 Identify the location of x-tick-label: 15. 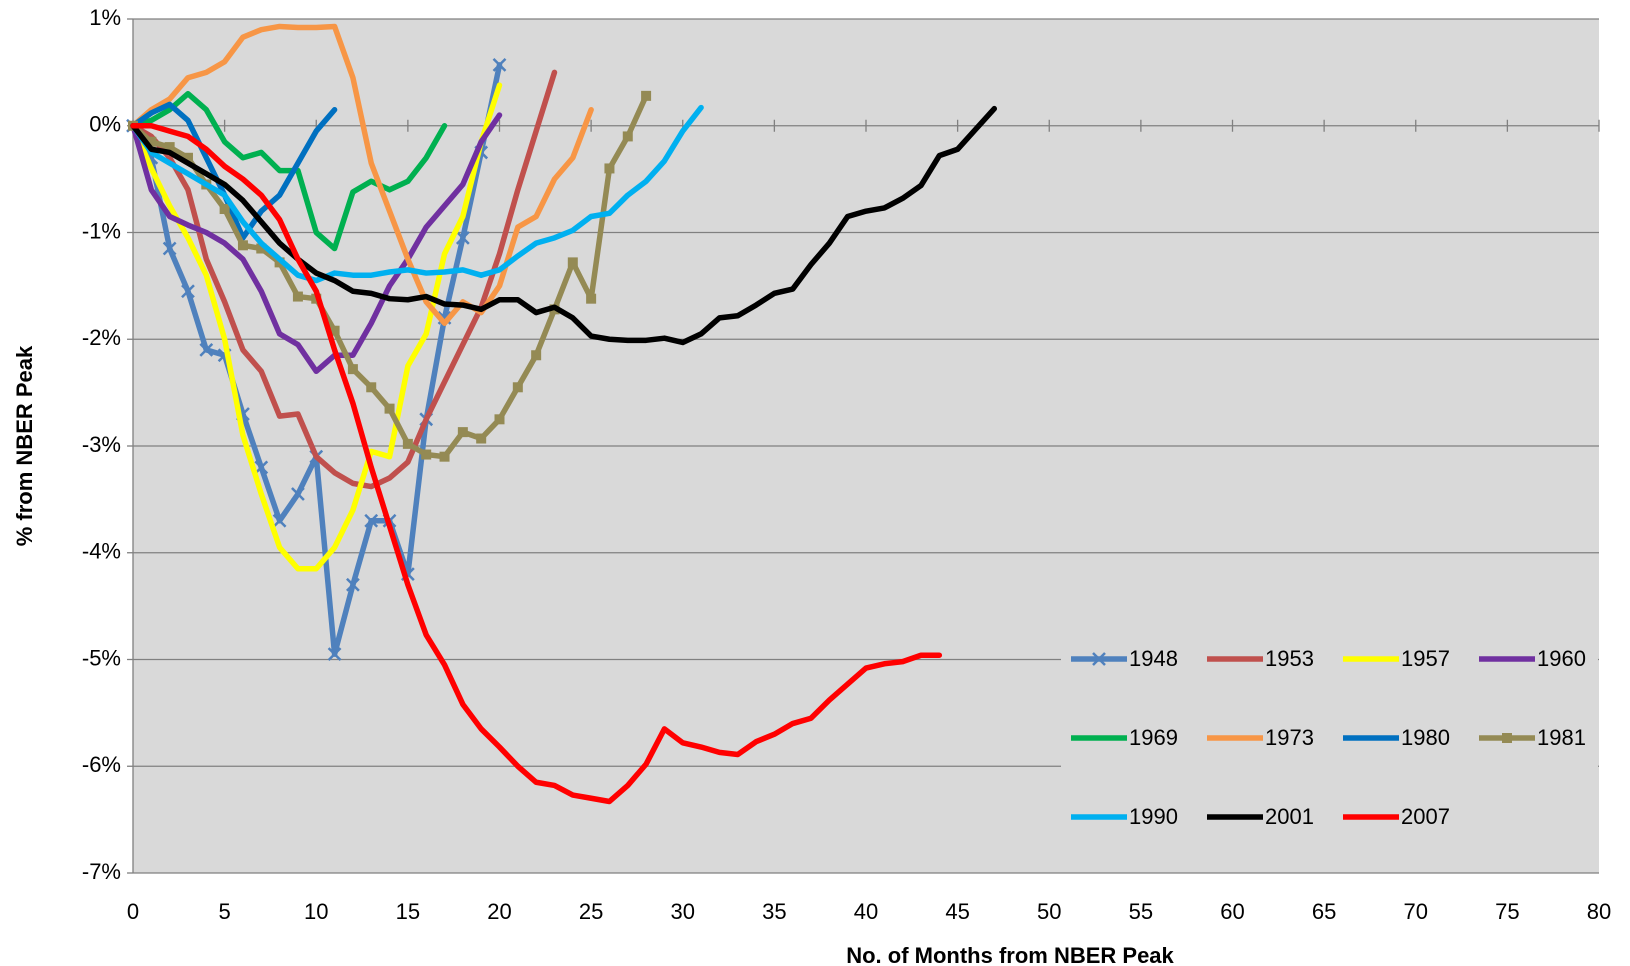
(408, 911).